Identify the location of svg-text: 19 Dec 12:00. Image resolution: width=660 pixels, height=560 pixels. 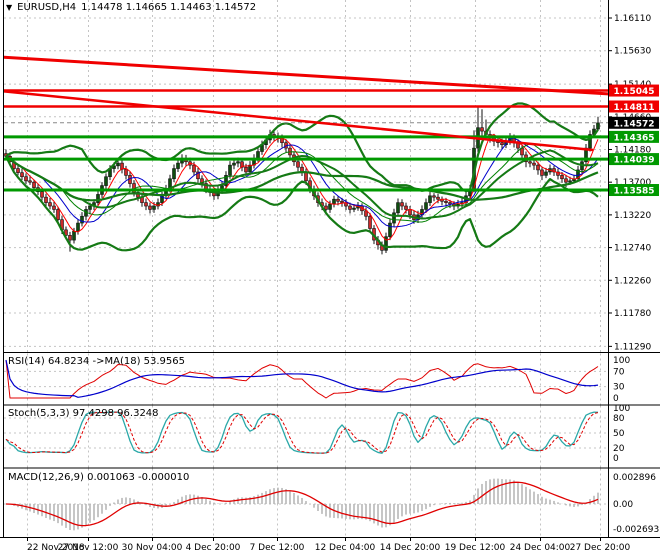
(475, 548).